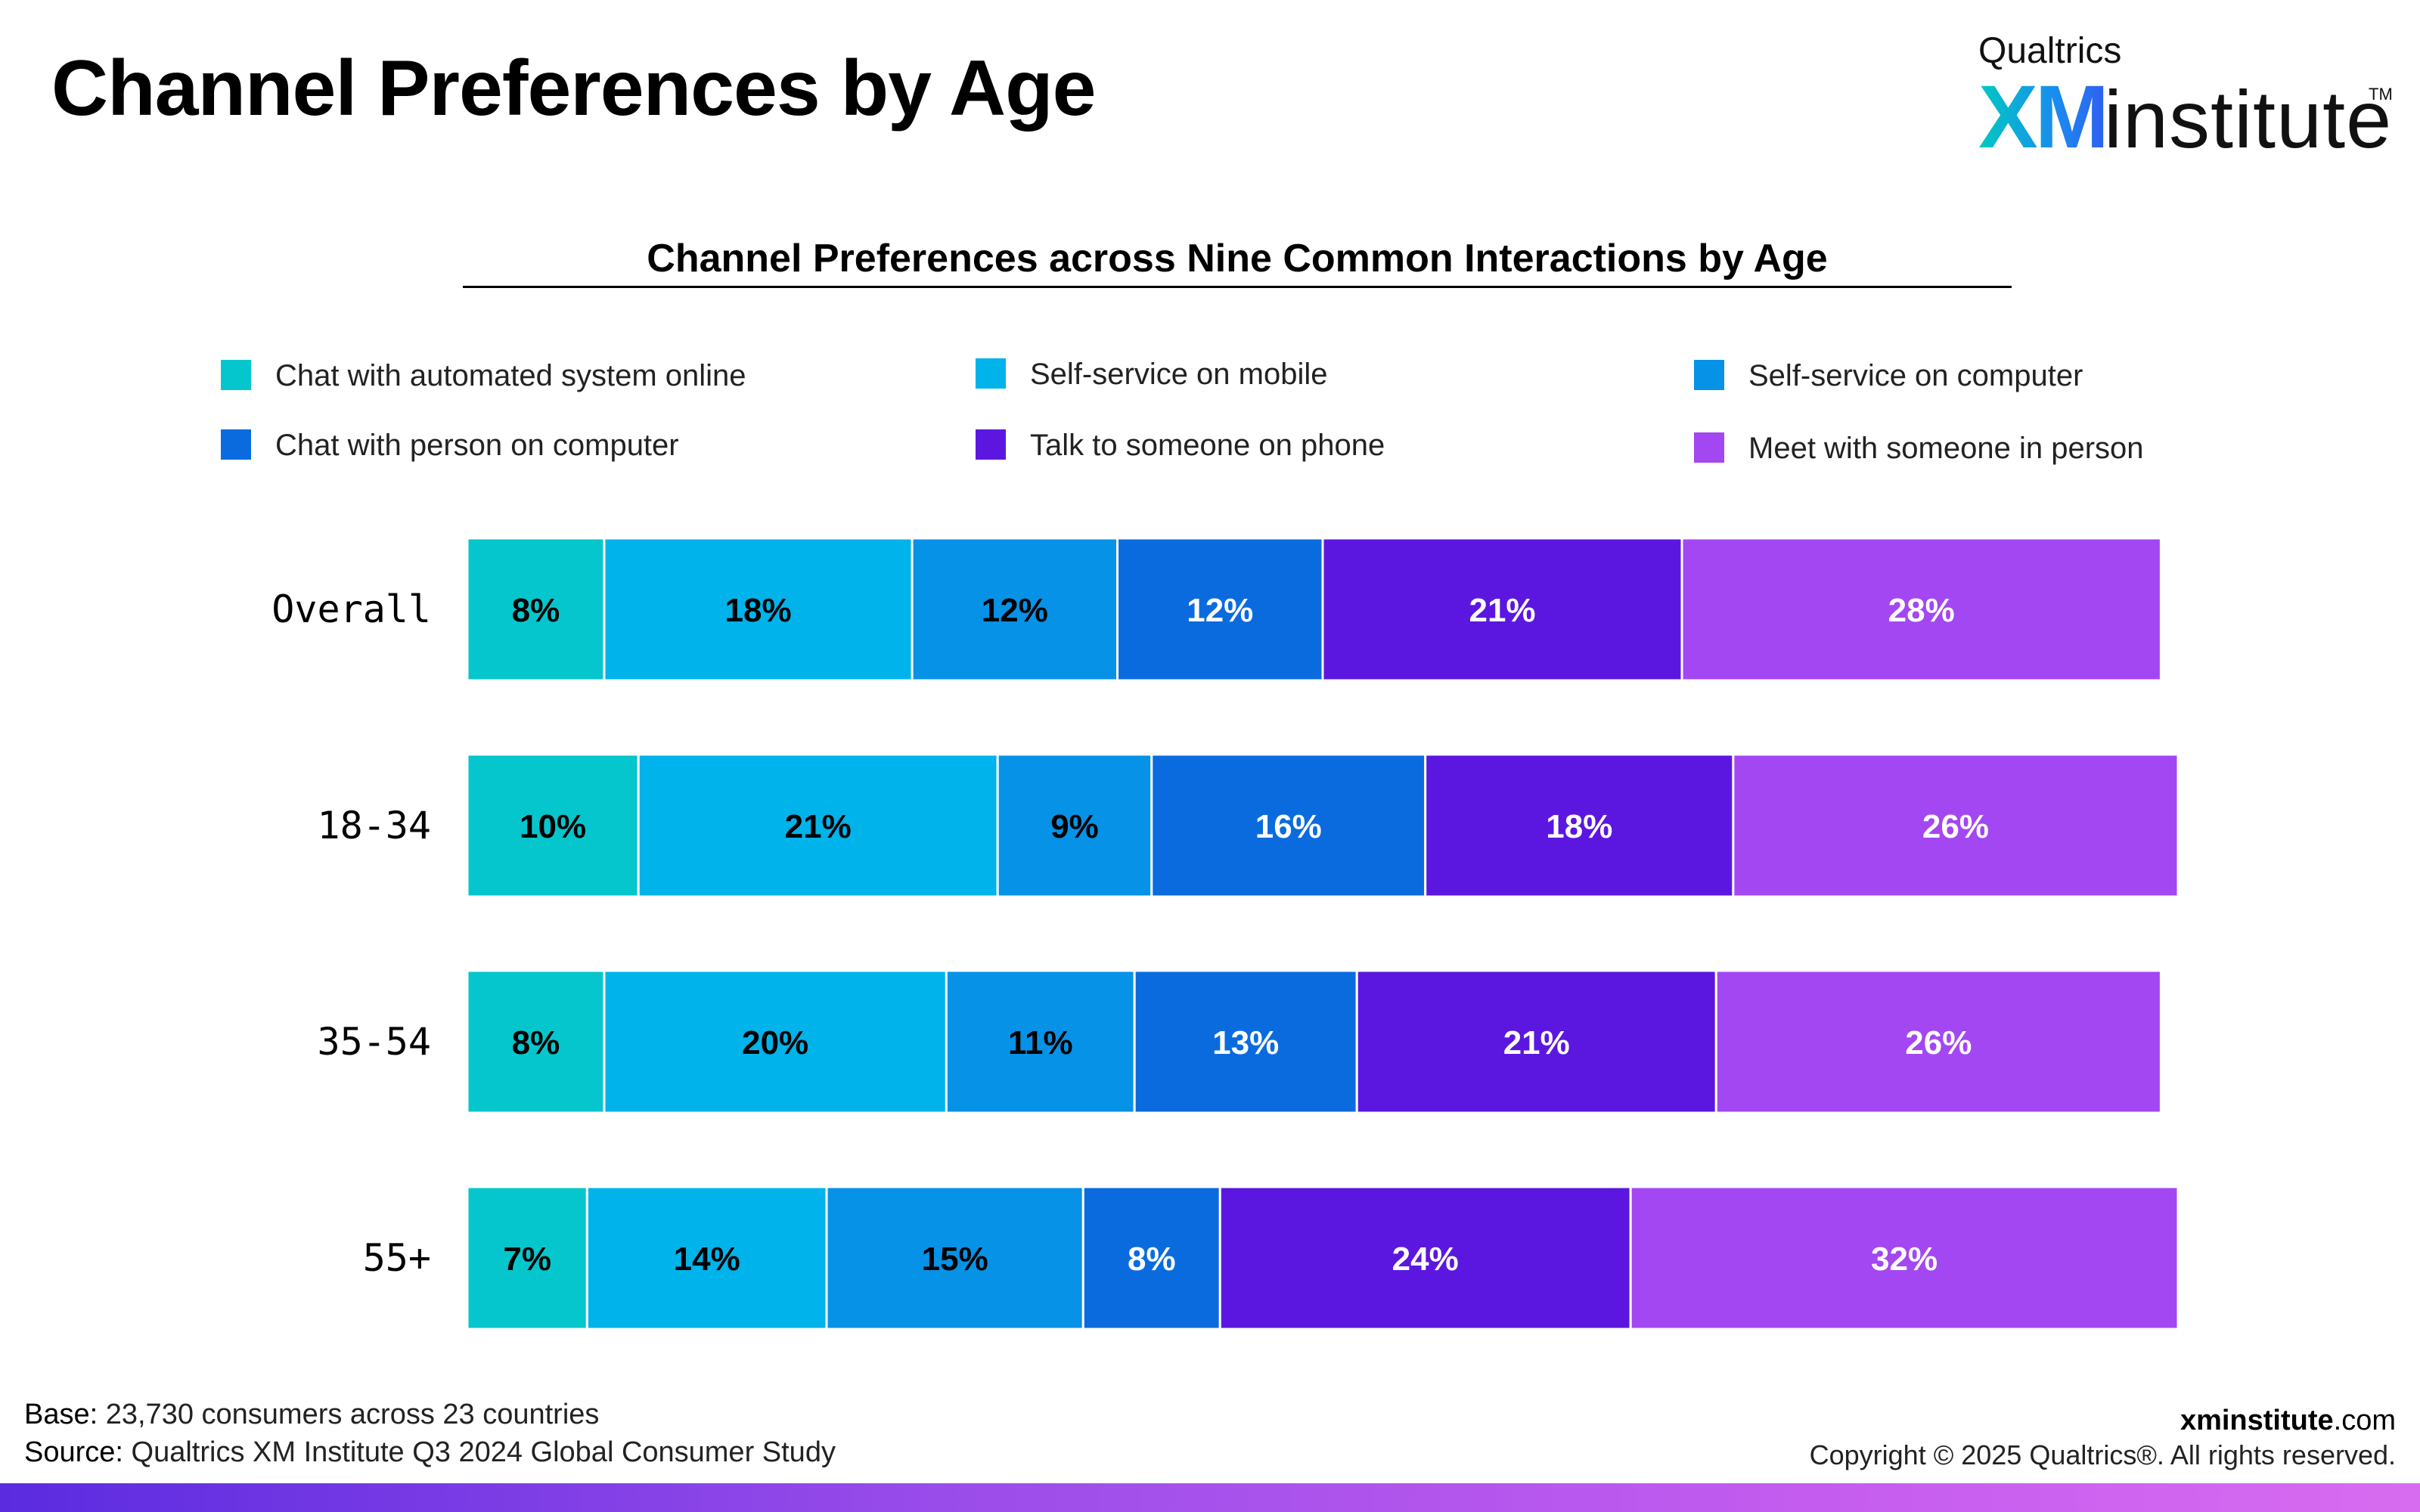  Describe the element at coordinates (1210, 1497) in the screenshot. I see `bottom-gradient-bar` at that location.